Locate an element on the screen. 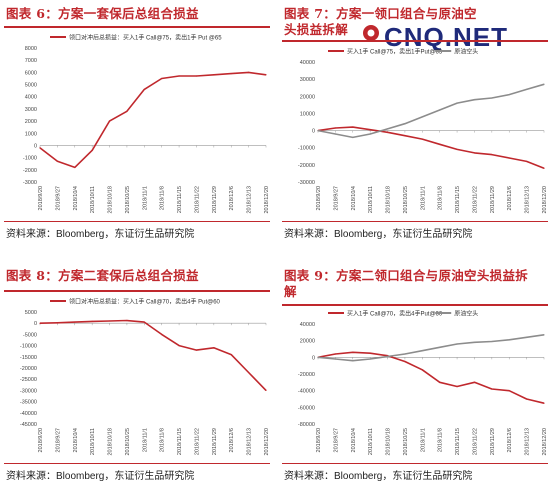  y-tick-label: -35000 is located at coordinates (28, 403).